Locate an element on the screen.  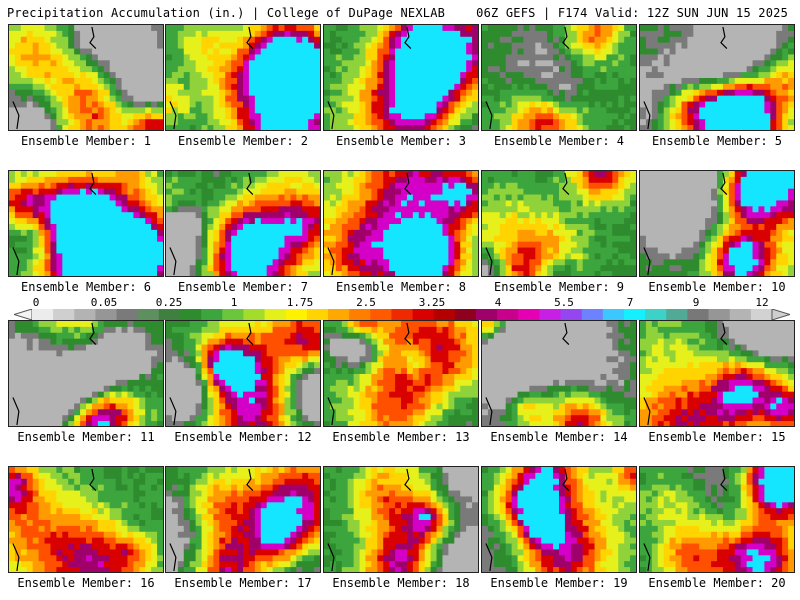
ensemble-member-panel: Ensemble Member: 10 is located at coordinates (717, 236).